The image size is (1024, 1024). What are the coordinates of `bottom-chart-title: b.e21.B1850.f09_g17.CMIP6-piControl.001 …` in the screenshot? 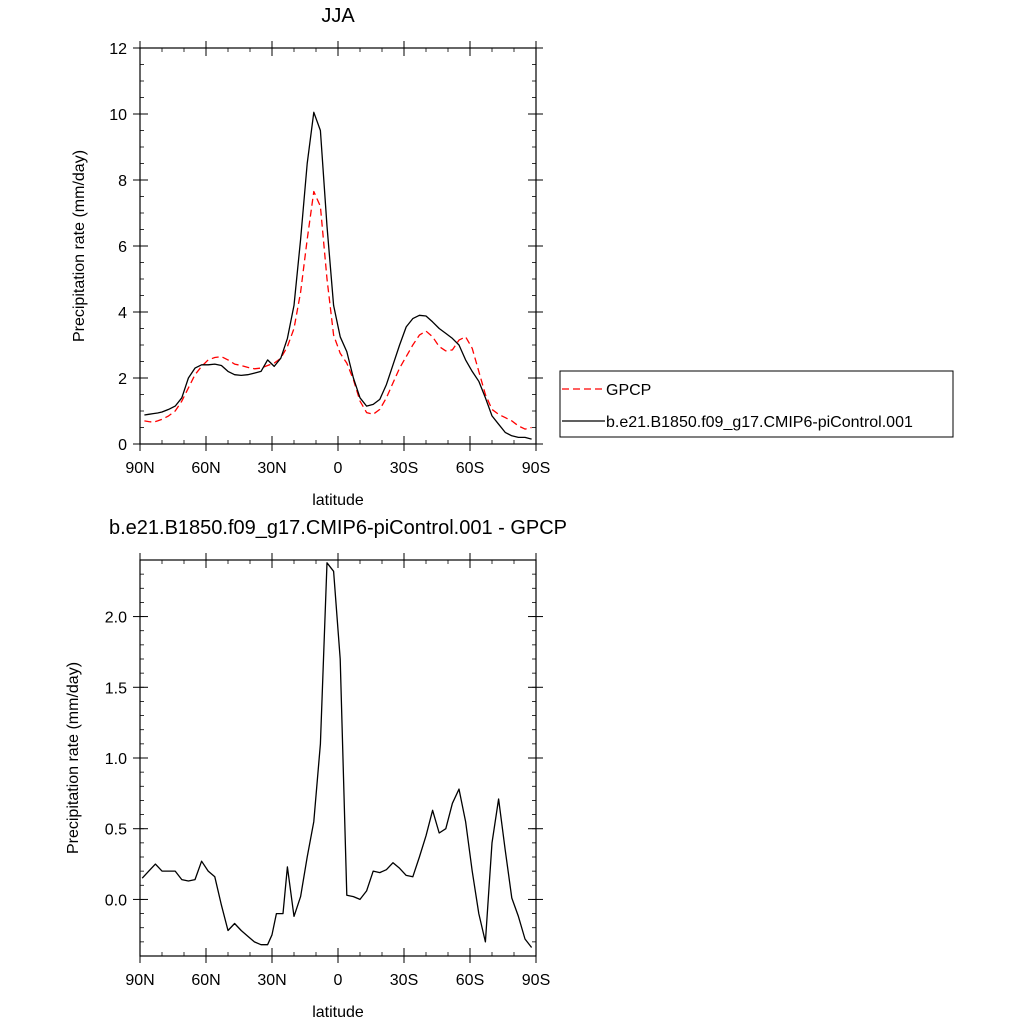 It's located at (338, 528).